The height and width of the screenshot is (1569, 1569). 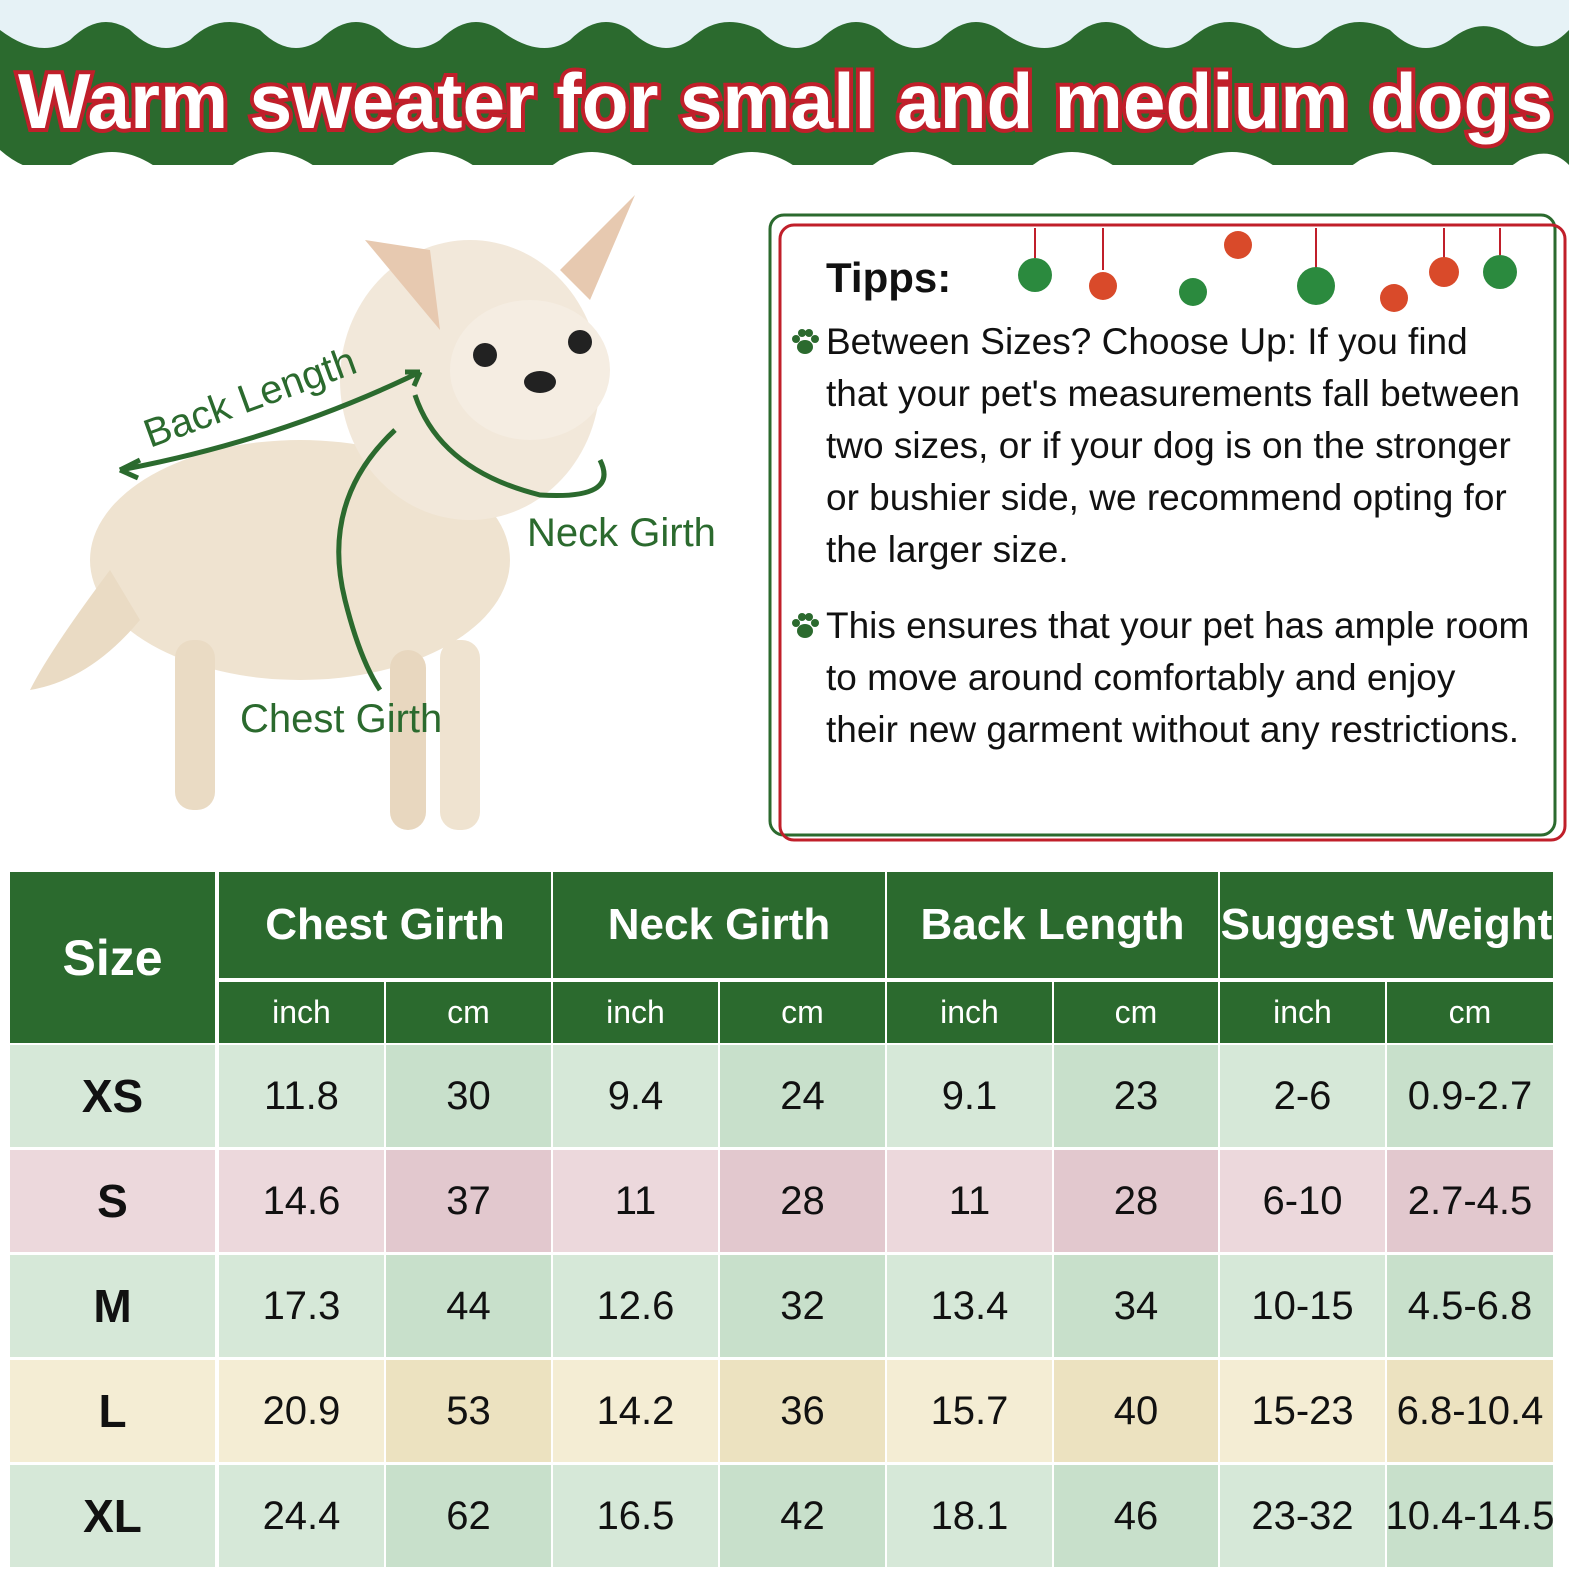 What do you see at coordinates (784, 24) in the screenshot?
I see `snow` at bounding box center [784, 24].